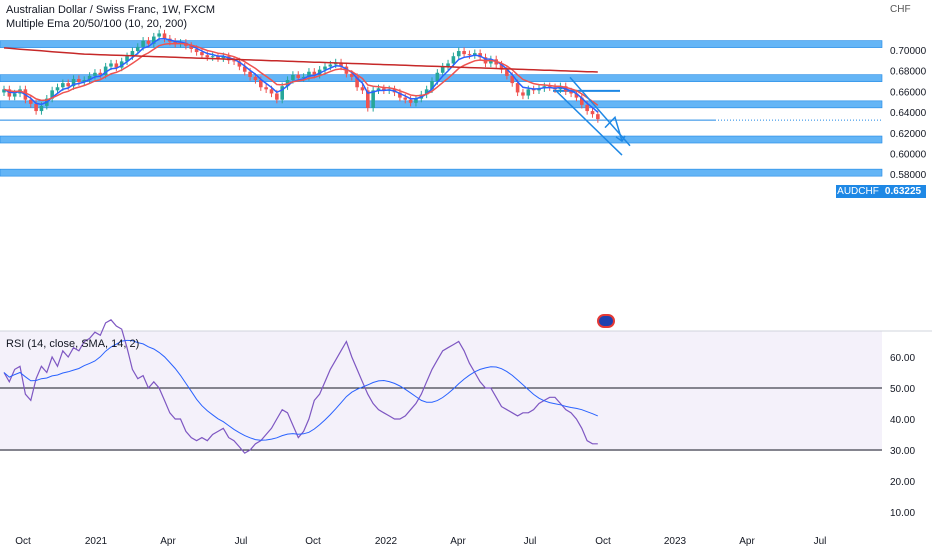  Describe the element at coordinates (902, 358) in the screenshot. I see `rsi-axis-tick: 60.00` at that location.